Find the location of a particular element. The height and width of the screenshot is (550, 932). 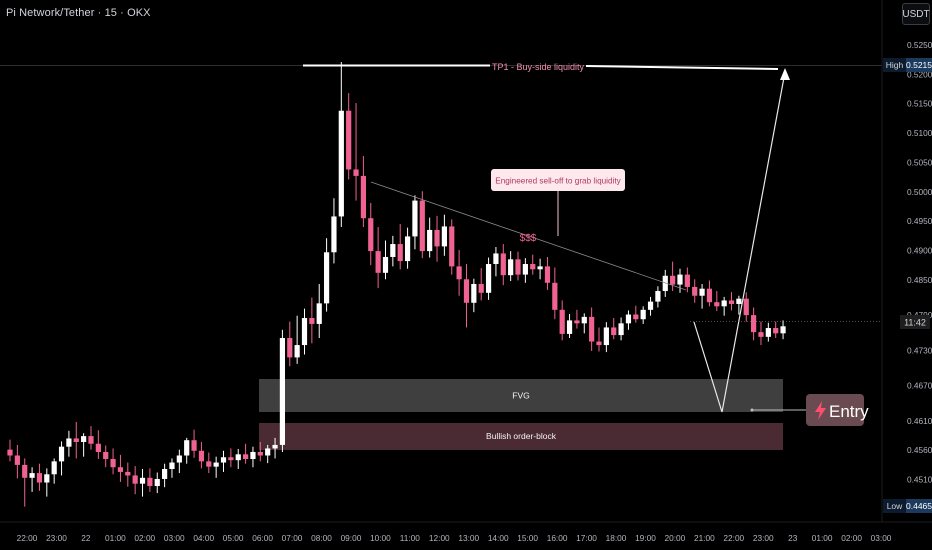

tp1-annotation: TP1 - Buy-side liquidity is located at coordinates (541, 67).